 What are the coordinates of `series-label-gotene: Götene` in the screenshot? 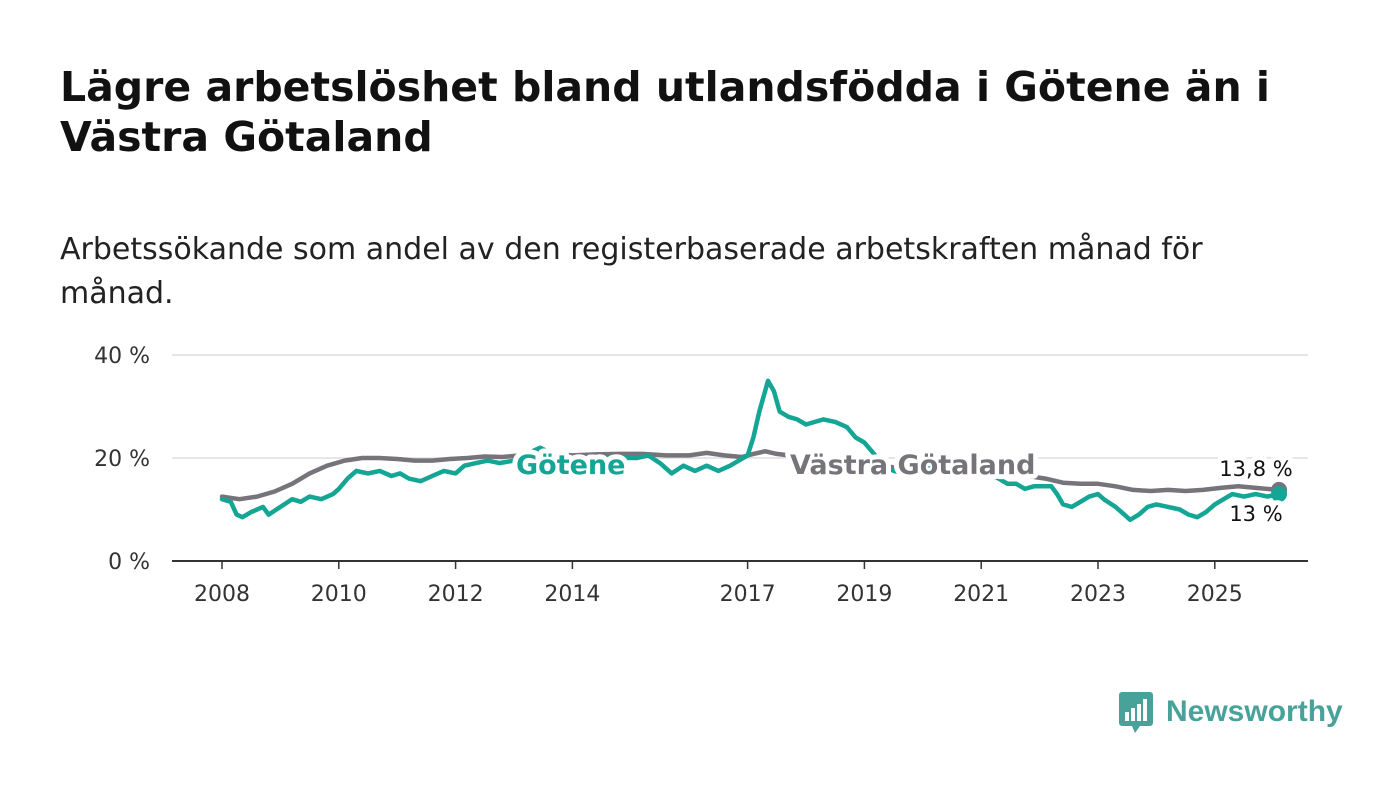 It's located at (570, 465).